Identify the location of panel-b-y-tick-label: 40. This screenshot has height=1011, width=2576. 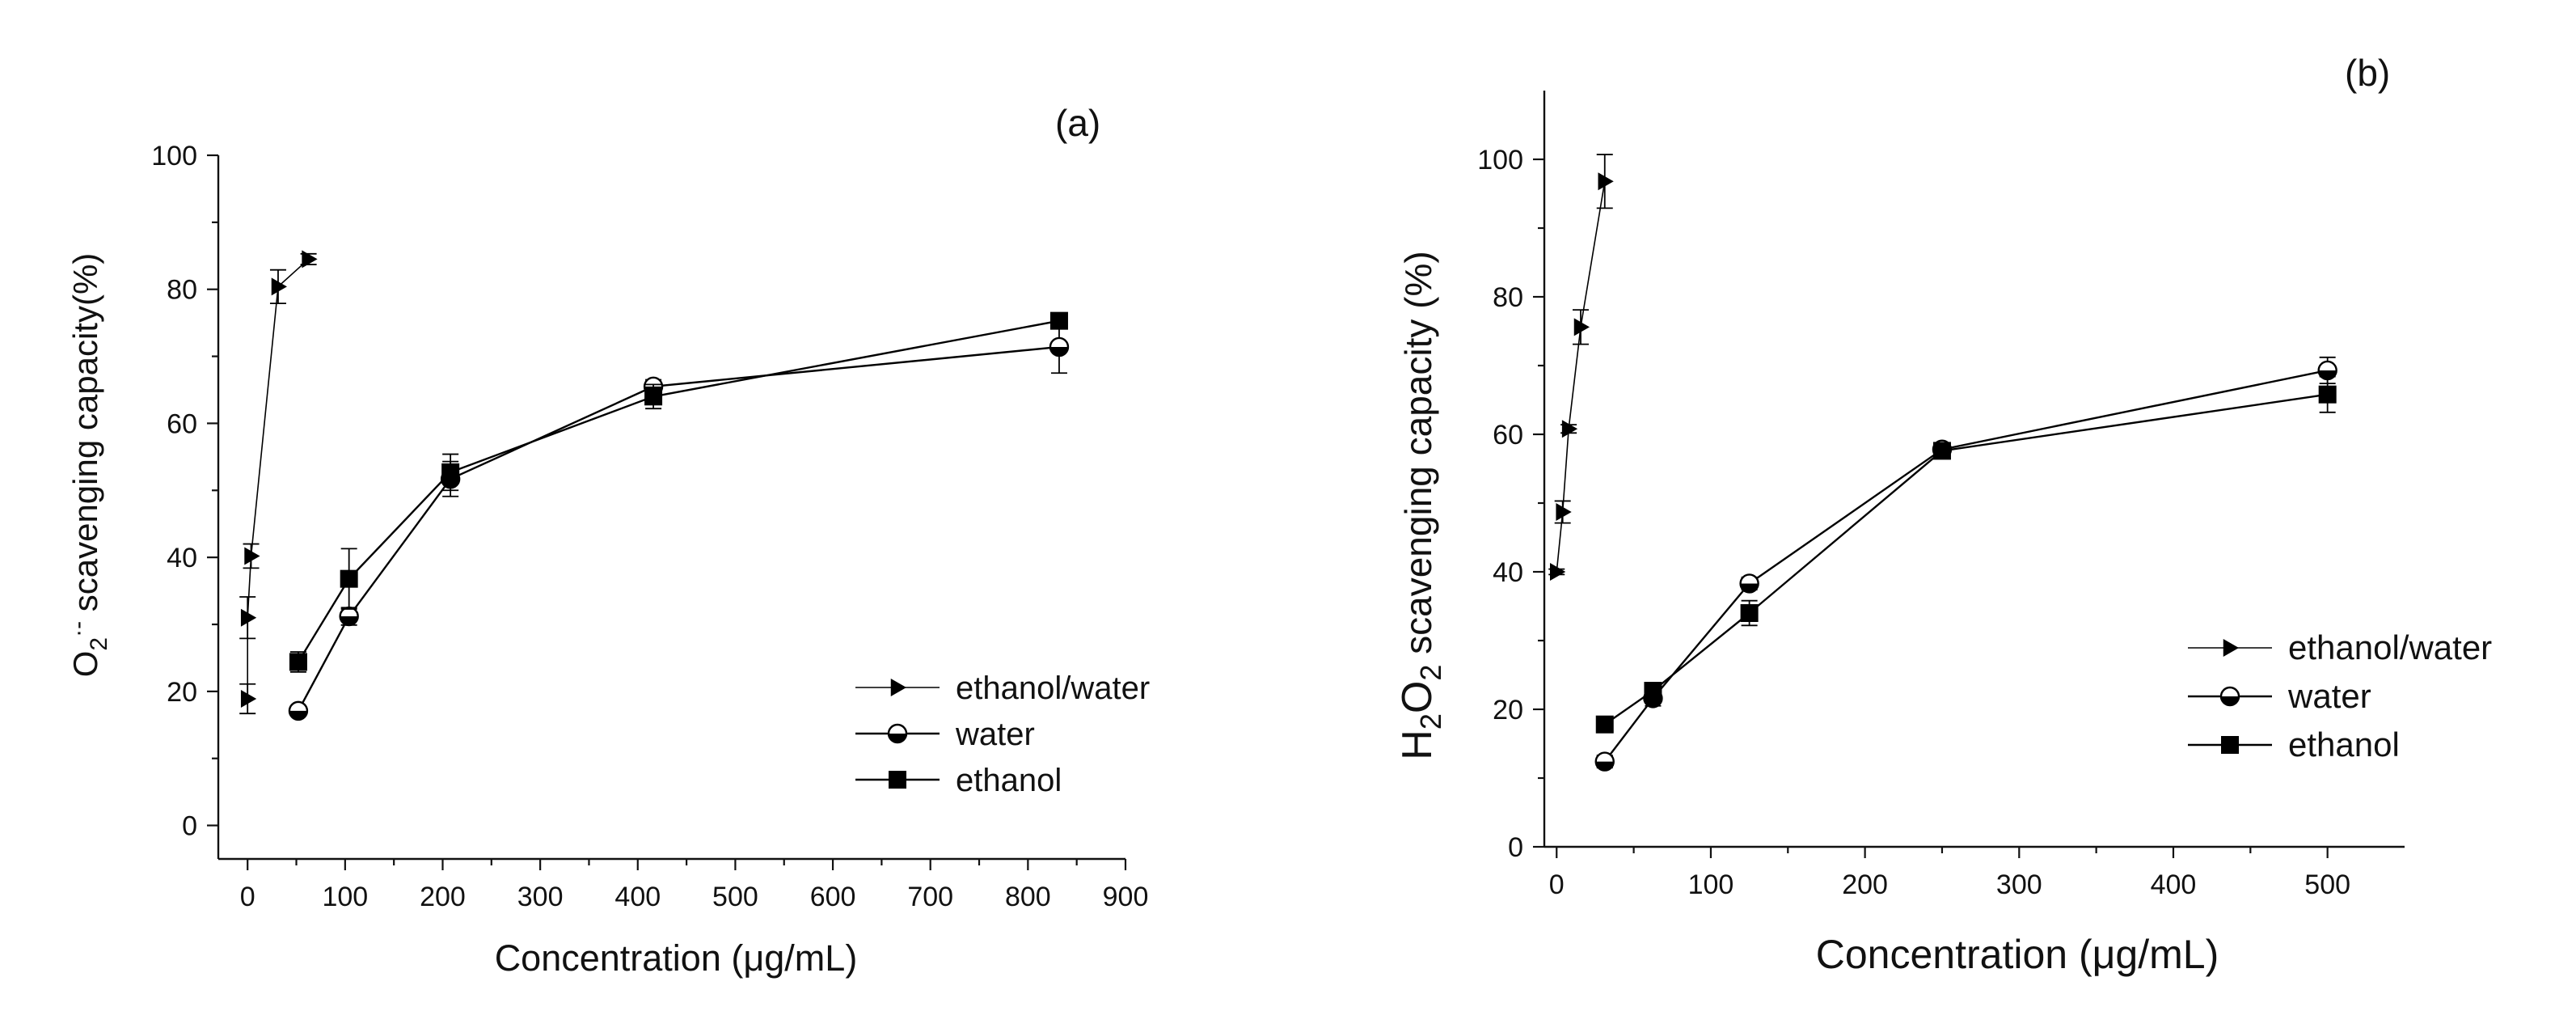
(1508, 572).